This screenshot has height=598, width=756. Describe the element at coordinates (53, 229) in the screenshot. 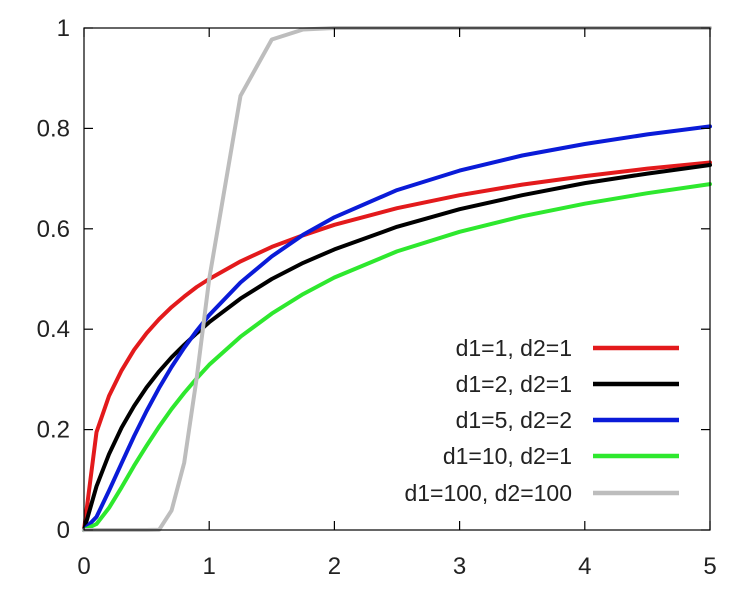

I see `y-tick-label: 0.6` at that location.